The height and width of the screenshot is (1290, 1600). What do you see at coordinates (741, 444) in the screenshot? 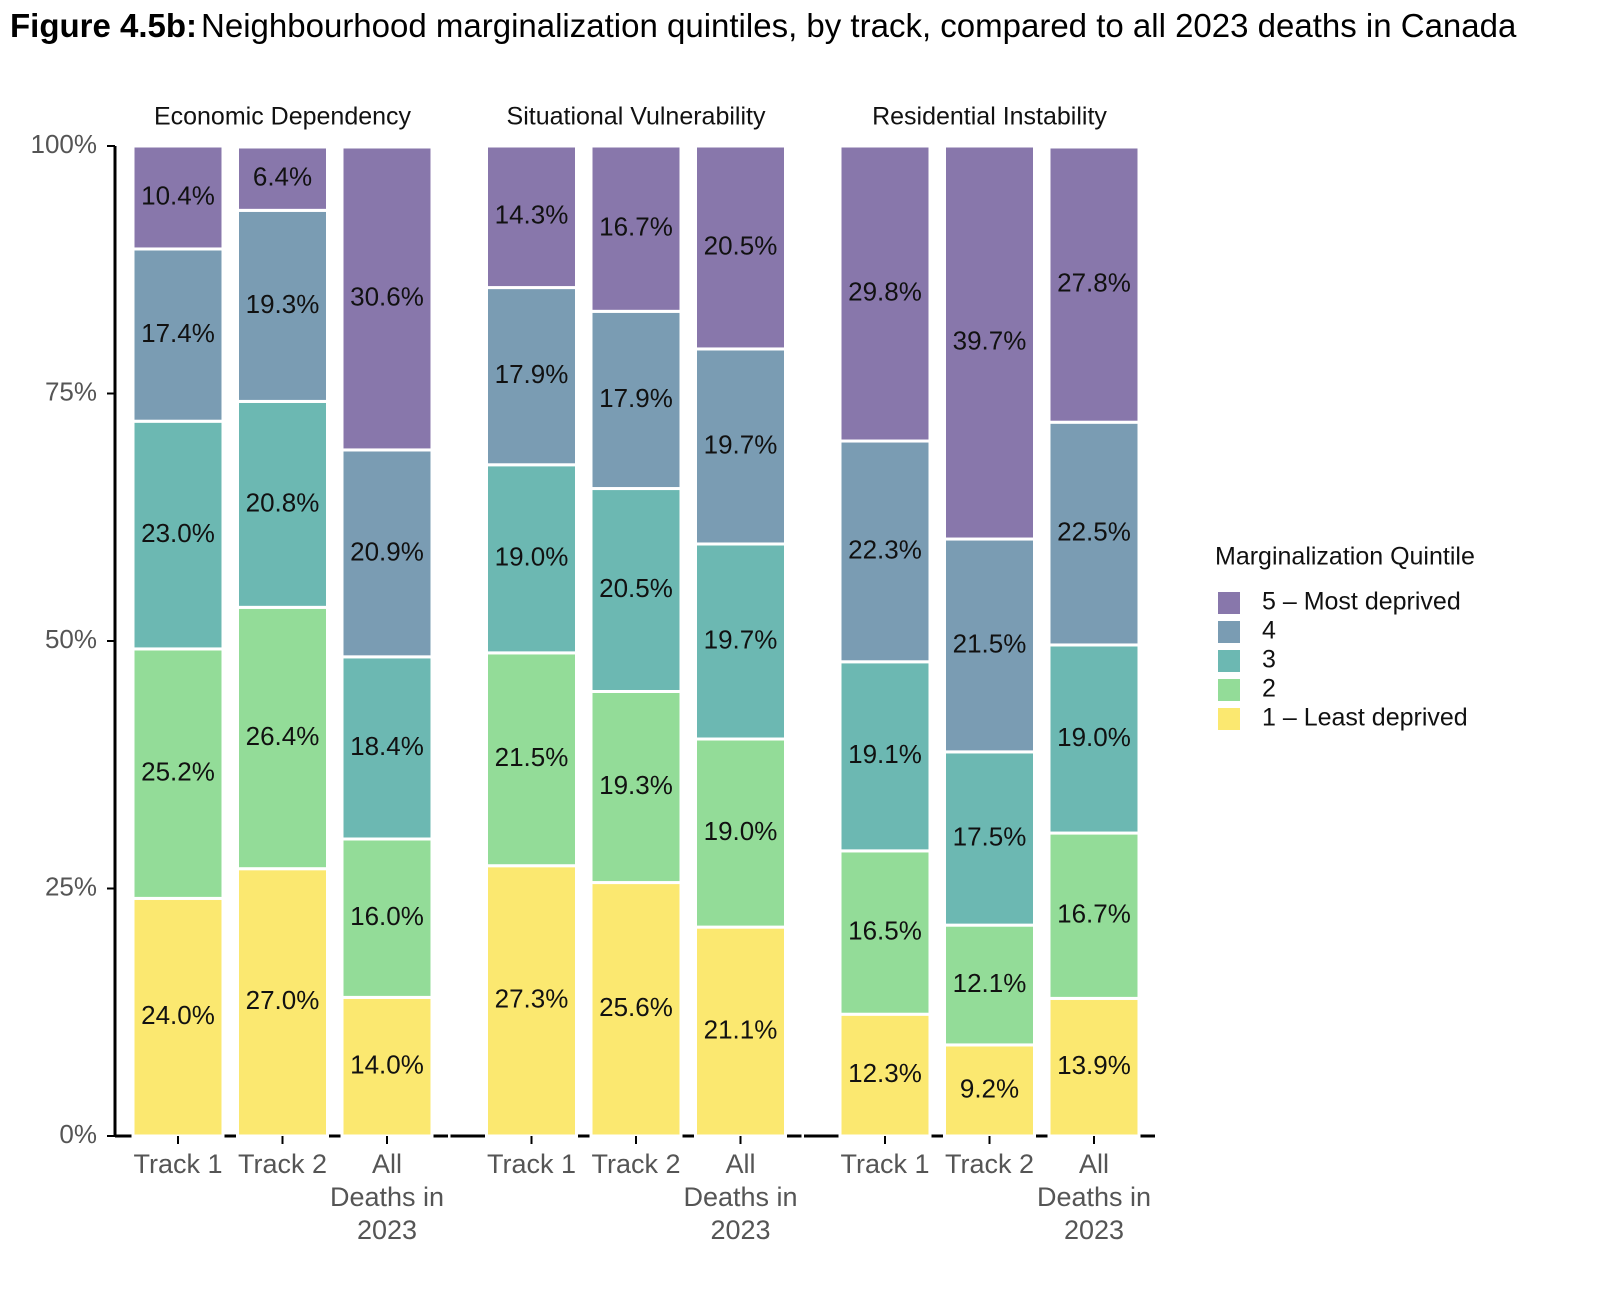
I see `value-label: 19.7%` at bounding box center [741, 444].